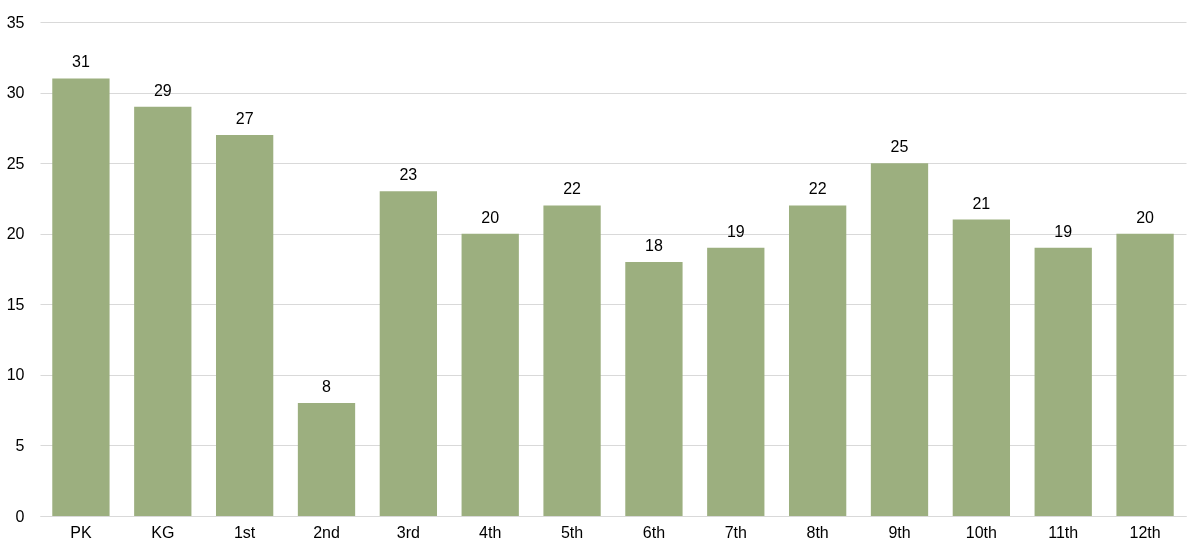  What do you see at coordinates (15, 375) in the screenshot?
I see `y-tick-label: 10` at bounding box center [15, 375].